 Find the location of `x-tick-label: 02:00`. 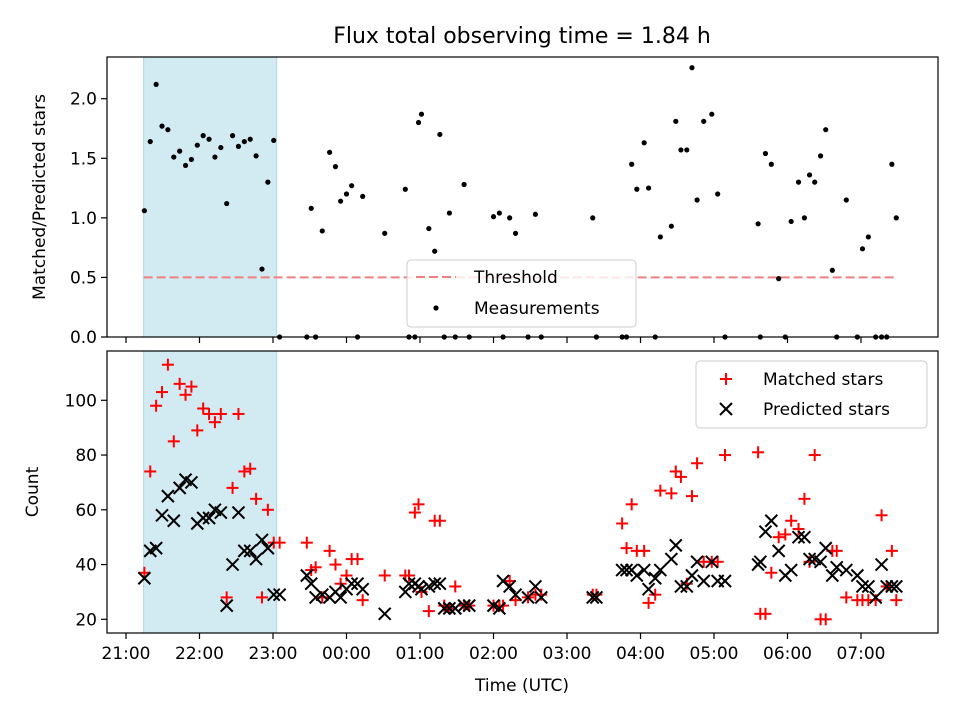

x-tick-label: 02:00 is located at coordinates (493, 654).